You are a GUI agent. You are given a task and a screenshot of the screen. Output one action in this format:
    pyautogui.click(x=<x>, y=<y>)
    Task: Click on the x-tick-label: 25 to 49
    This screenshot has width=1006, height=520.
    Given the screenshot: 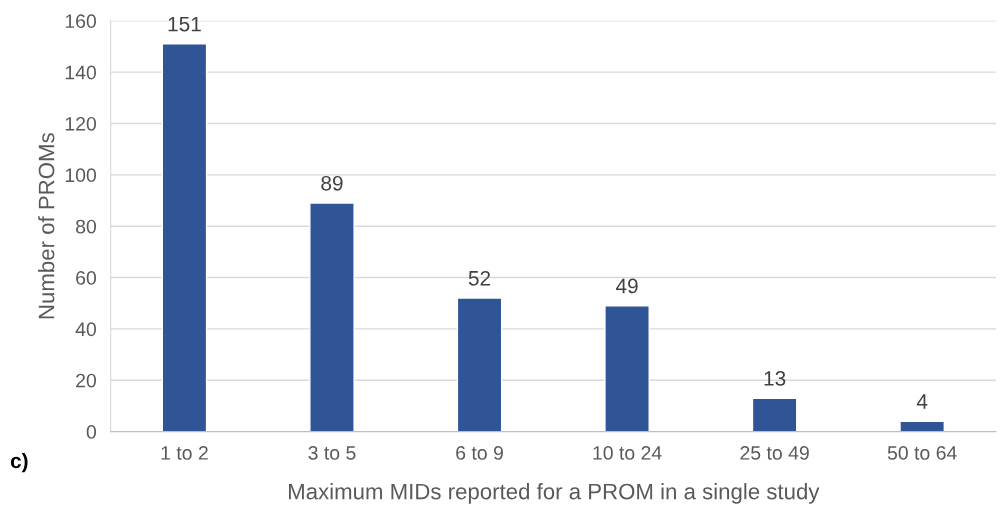 What is the action you would take?
    pyautogui.click(x=774, y=453)
    